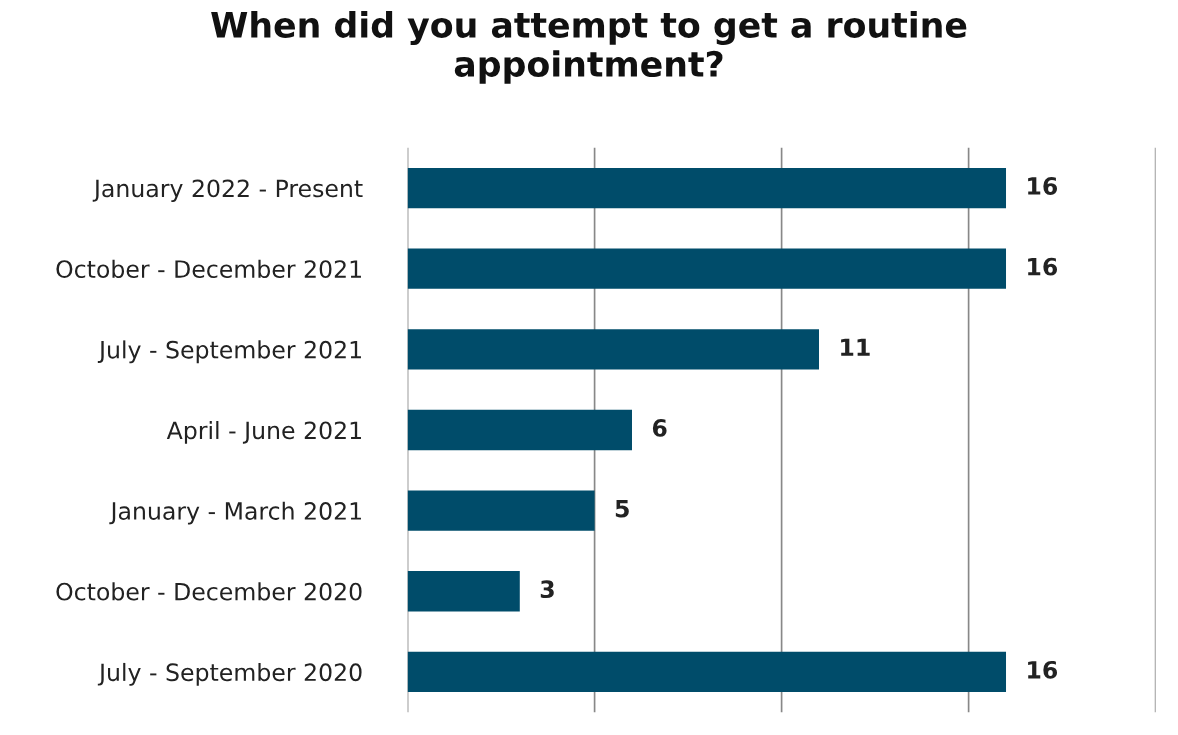 The height and width of the screenshot is (735, 1178). I want to click on data-label: 3, so click(547, 589).